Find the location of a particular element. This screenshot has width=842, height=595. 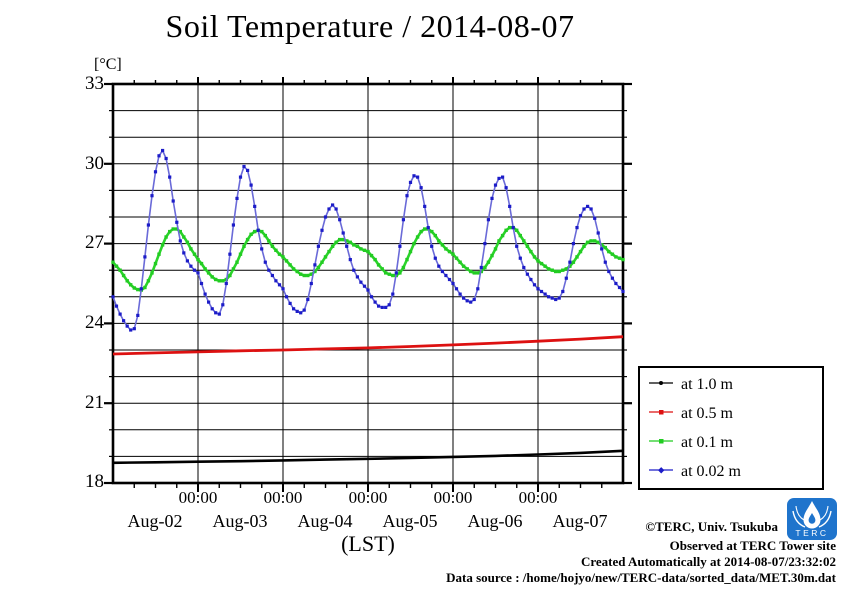

y-tick-label: 21 is located at coordinates (94, 402).